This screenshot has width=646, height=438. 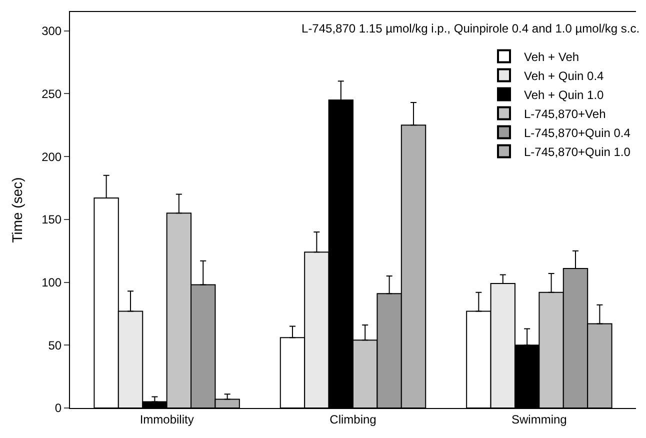 I want to click on y-tick-label: 200, so click(x=52, y=157).